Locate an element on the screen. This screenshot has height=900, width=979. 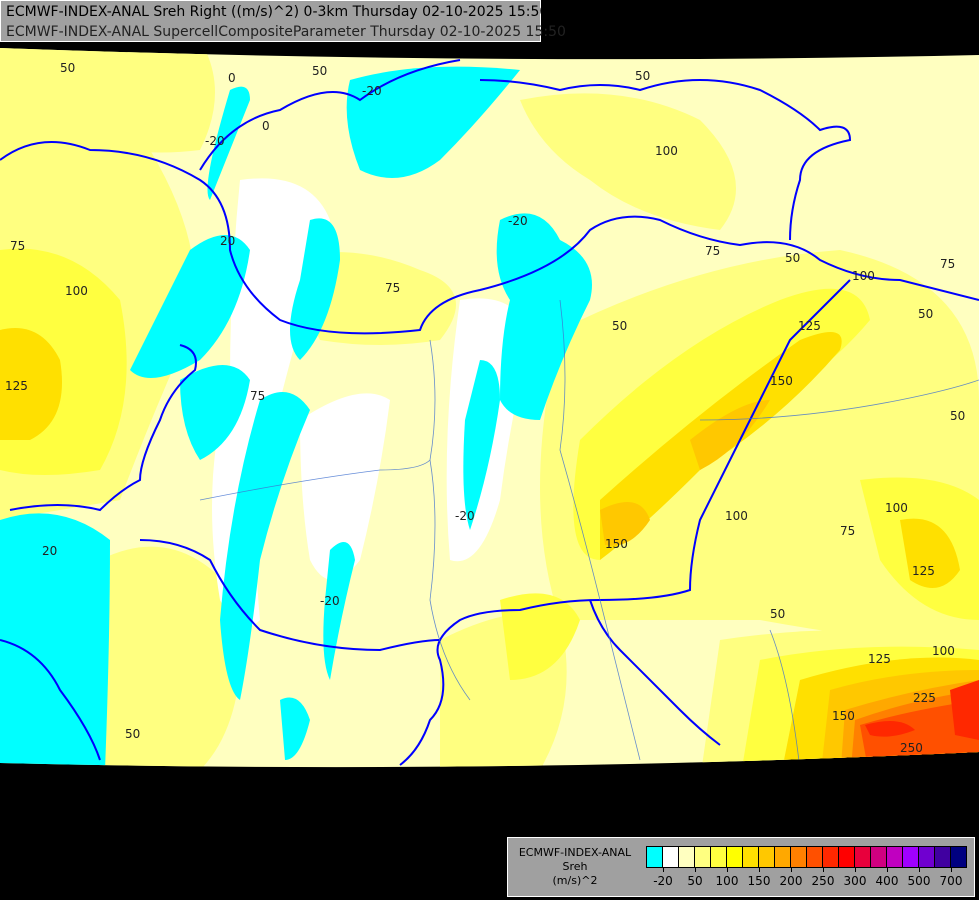
svg-text: 225 is located at coordinates (924, 698).